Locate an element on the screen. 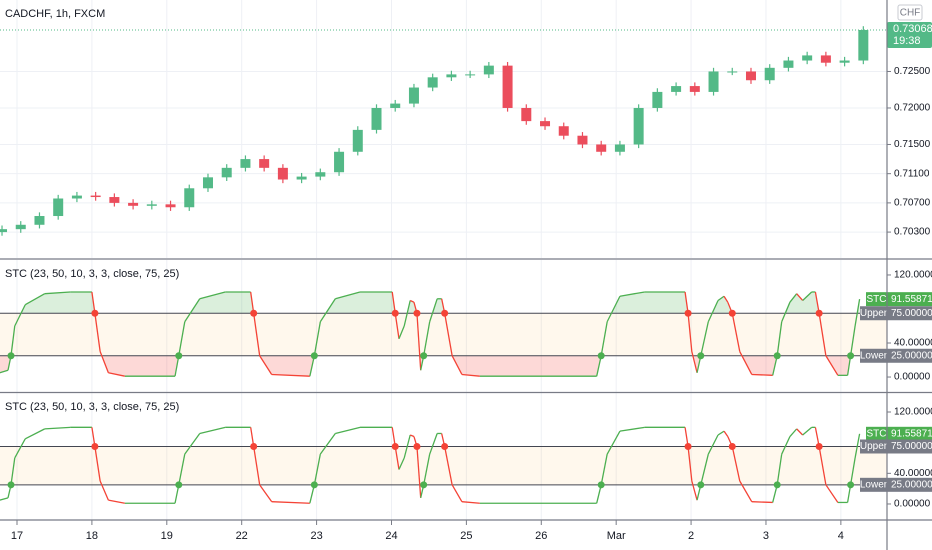 Image resolution: width=932 pixels, height=550 pixels. x-tick-label: 4 is located at coordinates (841, 536).